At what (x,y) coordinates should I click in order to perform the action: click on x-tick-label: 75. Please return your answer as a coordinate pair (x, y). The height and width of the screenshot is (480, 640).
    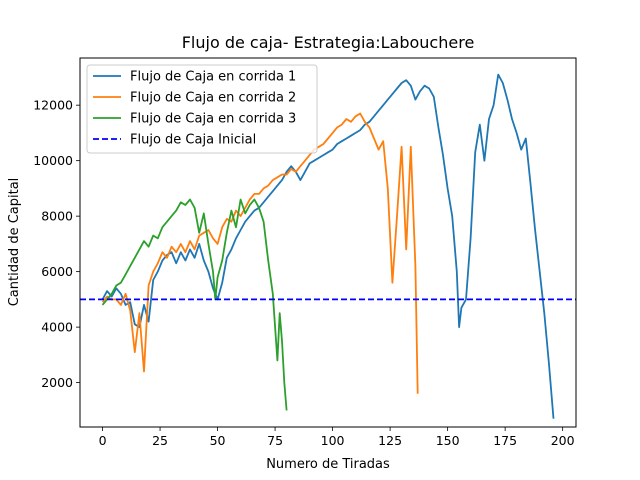
    Looking at the image, I should click on (275, 440).